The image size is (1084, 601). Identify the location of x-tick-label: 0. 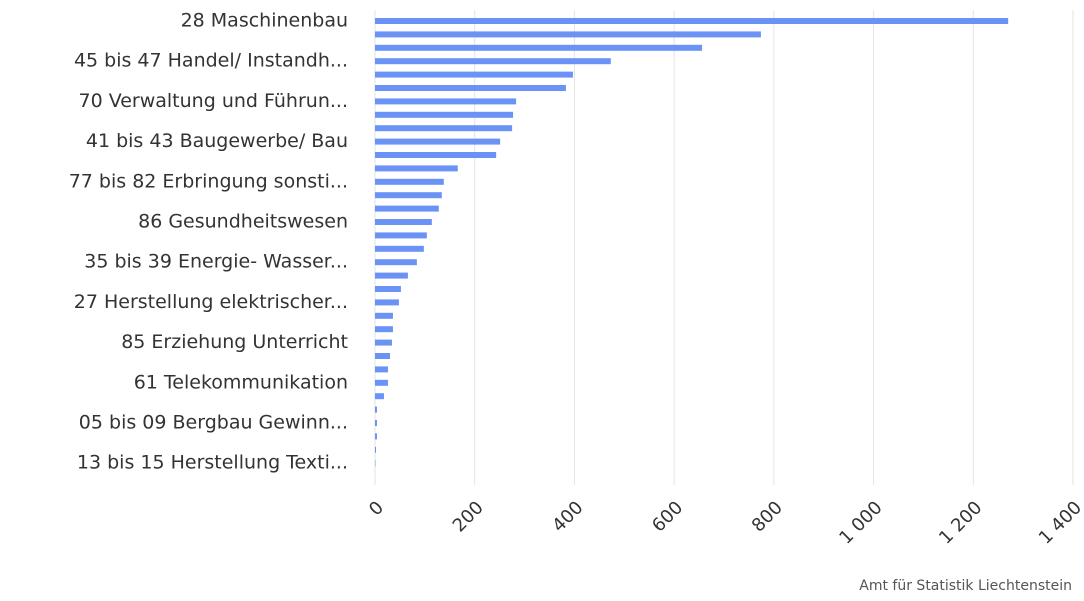
(376, 508).